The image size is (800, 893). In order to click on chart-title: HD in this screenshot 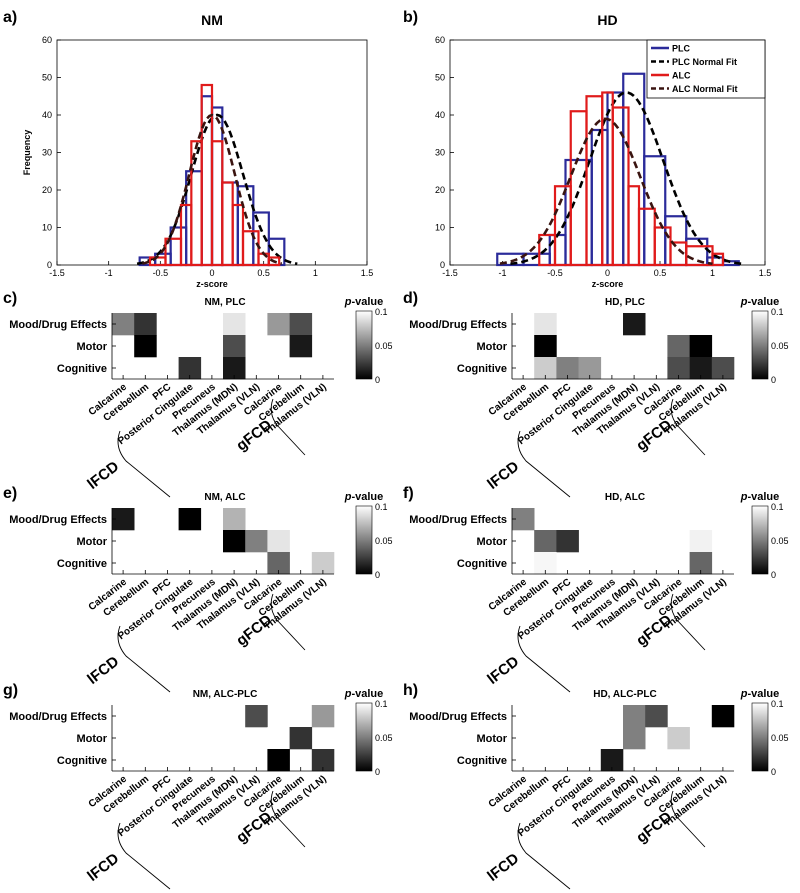, I will do `click(607, 20)`.